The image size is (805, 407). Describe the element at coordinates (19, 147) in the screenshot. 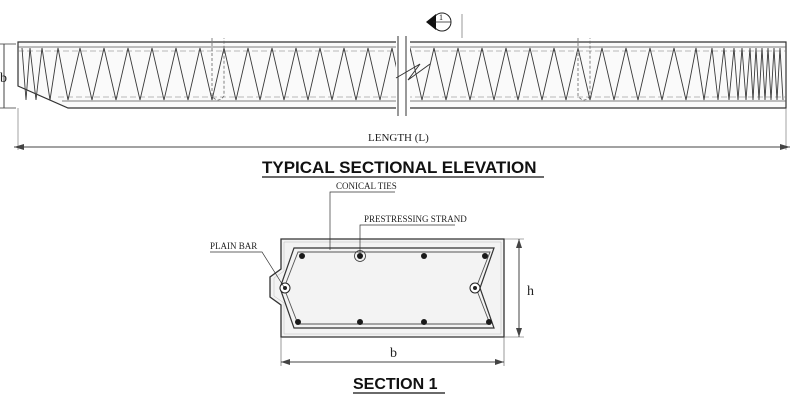

I see `length-arrow-left` at that location.